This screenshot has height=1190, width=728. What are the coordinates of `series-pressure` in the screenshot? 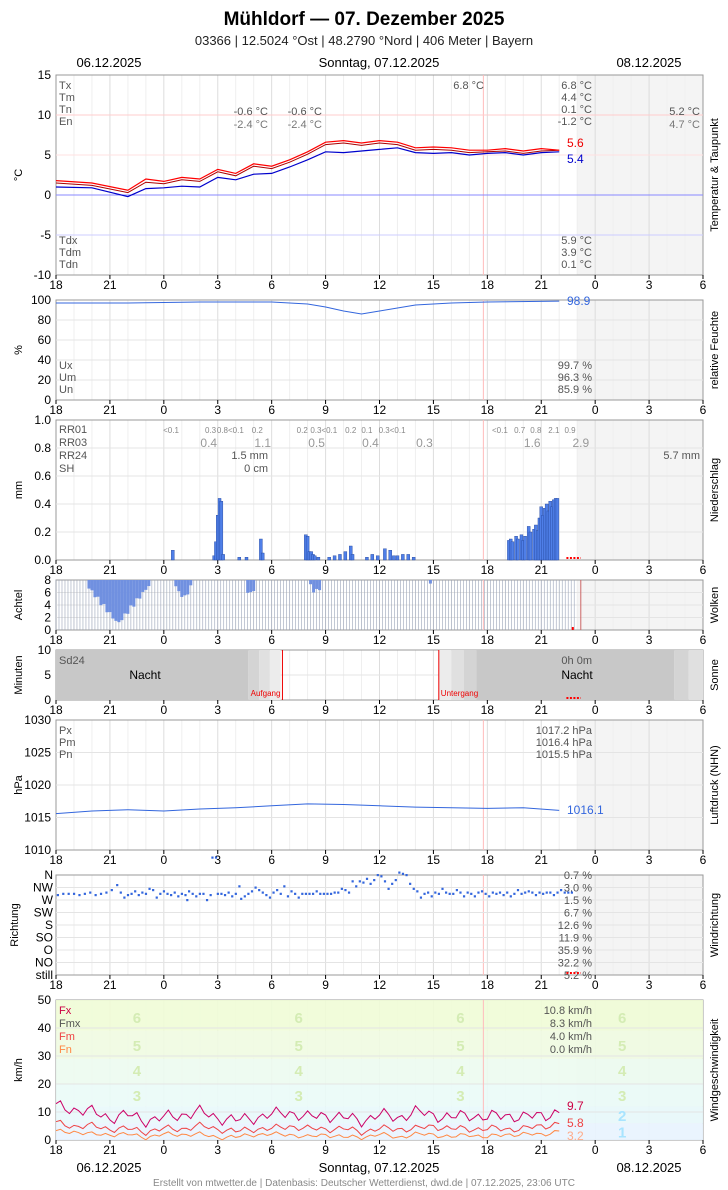 It's located at (307, 809).